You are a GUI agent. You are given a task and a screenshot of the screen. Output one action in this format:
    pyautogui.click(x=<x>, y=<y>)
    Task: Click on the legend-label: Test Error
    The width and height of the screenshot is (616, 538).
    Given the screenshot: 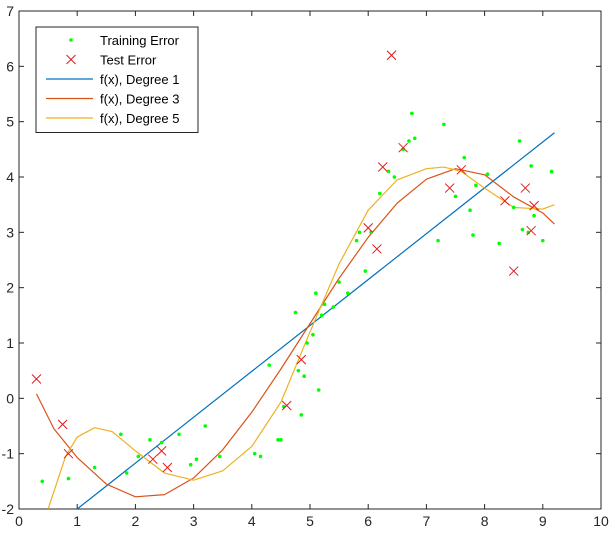 What is the action you would take?
    pyautogui.click(x=128, y=60)
    